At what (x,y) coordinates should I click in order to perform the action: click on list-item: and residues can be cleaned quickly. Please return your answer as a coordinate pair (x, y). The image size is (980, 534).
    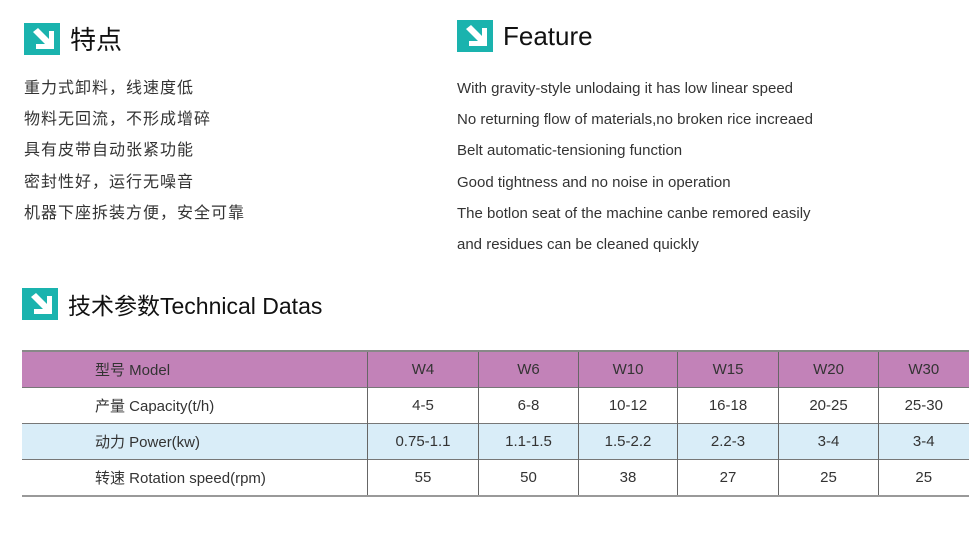
    Looking at the image, I should click on (578, 245).